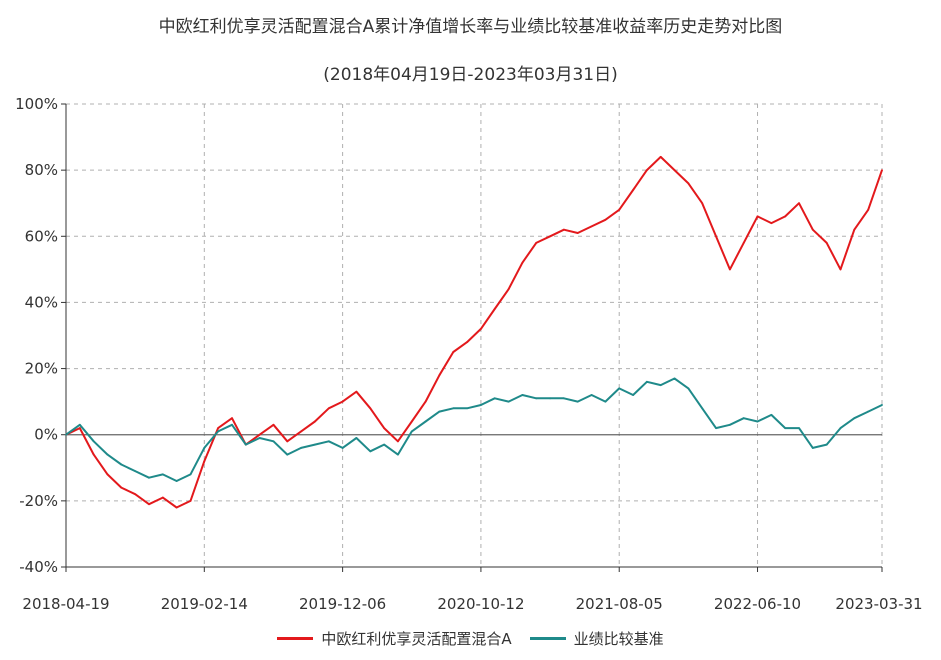  Describe the element at coordinates (474, 429) in the screenshot. I see `series-benchmark-line` at that location.